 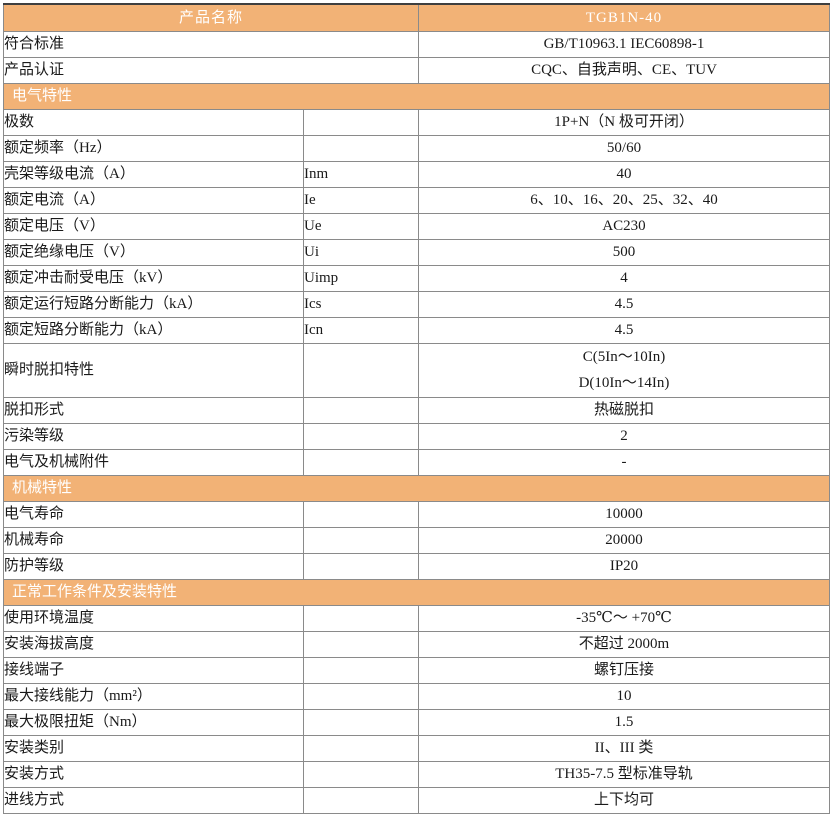 I want to click on row-value: 螺钉压接, so click(x=624, y=670).